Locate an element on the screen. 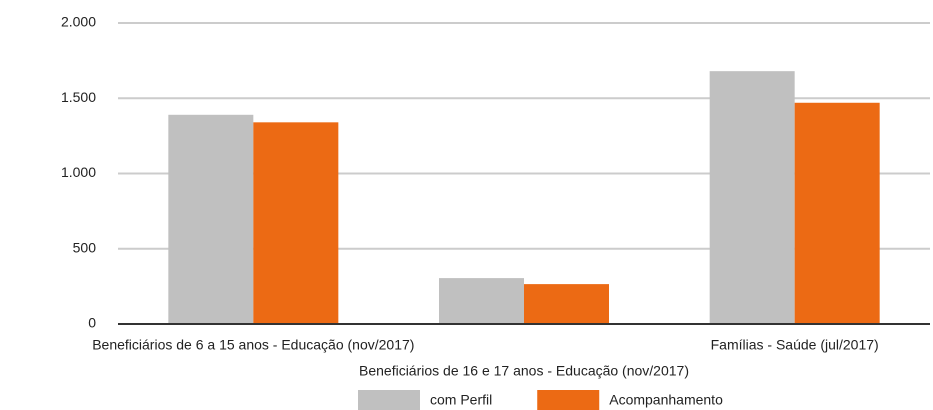 The image size is (933, 410). y-tick-label: 1.500 is located at coordinates (78, 97).